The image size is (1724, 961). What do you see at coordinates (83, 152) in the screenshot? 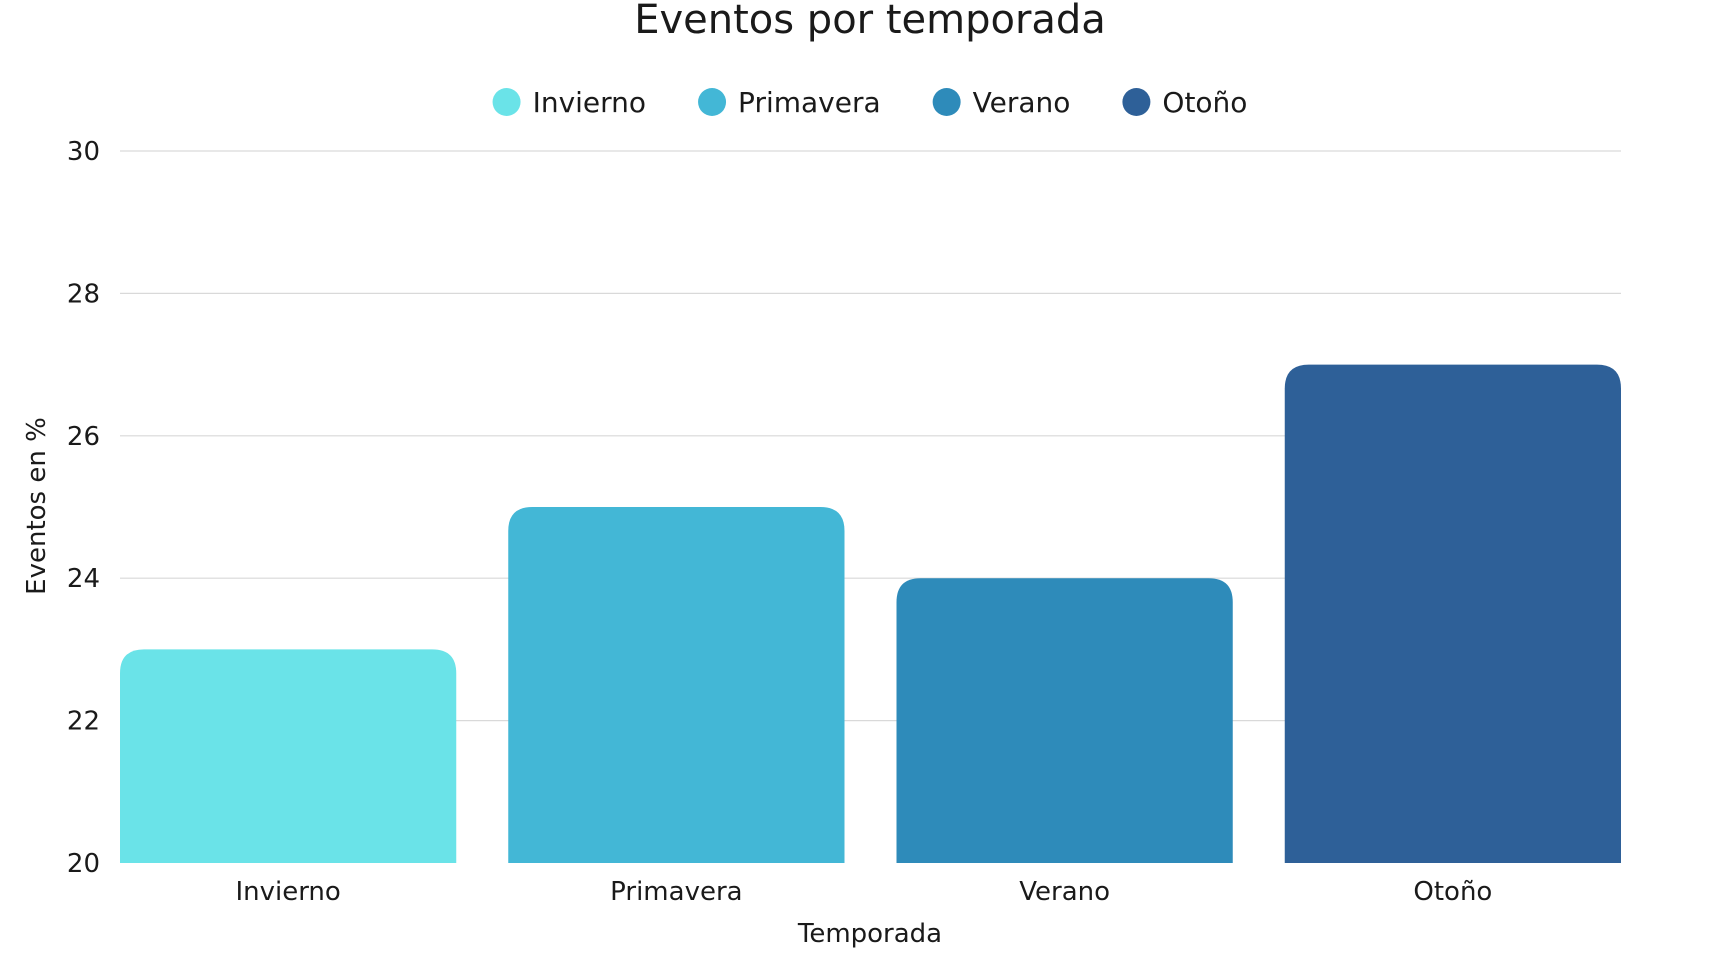
I see `y-tick-label: 30` at bounding box center [83, 152].